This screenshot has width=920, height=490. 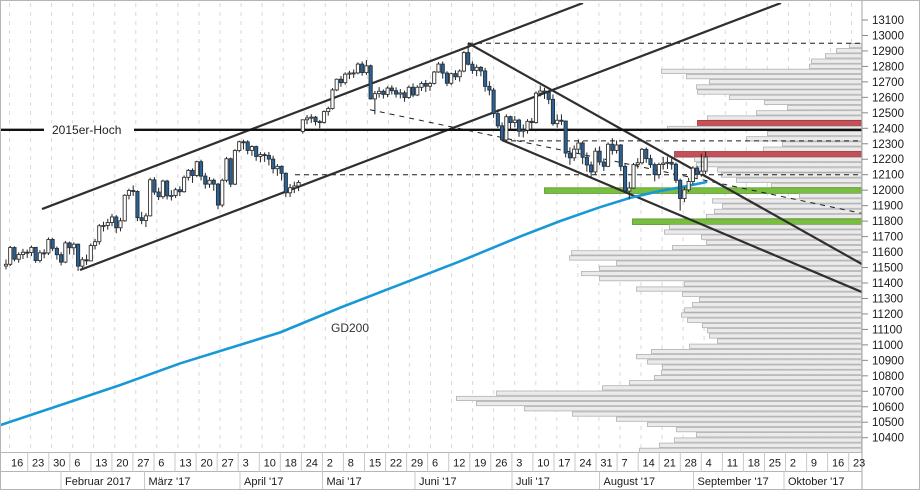 I want to click on svg-text: 12900, so click(x=888, y=52).